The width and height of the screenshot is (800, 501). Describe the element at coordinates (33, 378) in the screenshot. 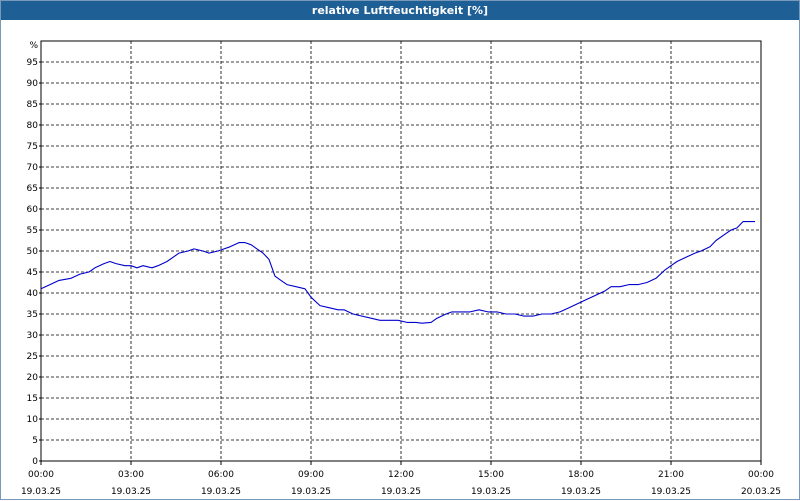

I see `y-tick-label: 20` at that location.